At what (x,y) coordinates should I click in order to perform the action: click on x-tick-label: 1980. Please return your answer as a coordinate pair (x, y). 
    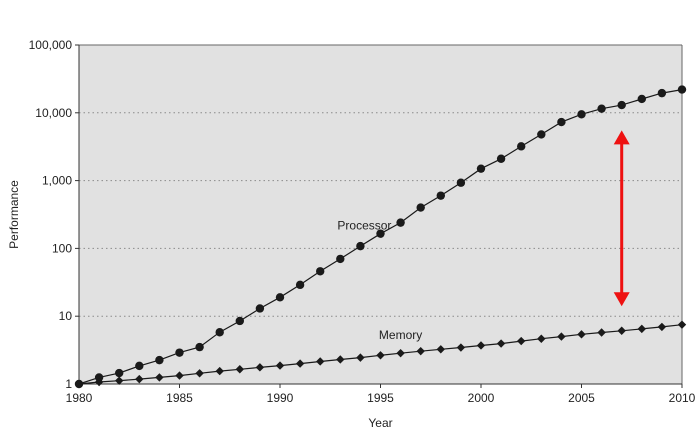
    Looking at the image, I should click on (79, 398).